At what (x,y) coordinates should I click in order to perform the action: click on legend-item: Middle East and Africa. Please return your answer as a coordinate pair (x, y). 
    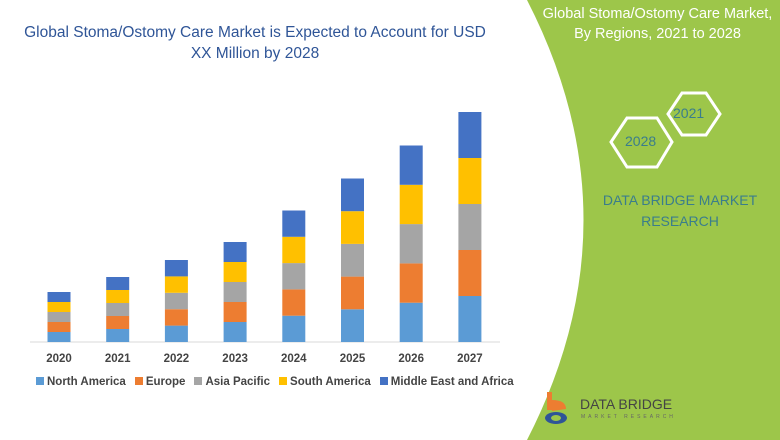
    Looking at the image, I should click on (446, 382).